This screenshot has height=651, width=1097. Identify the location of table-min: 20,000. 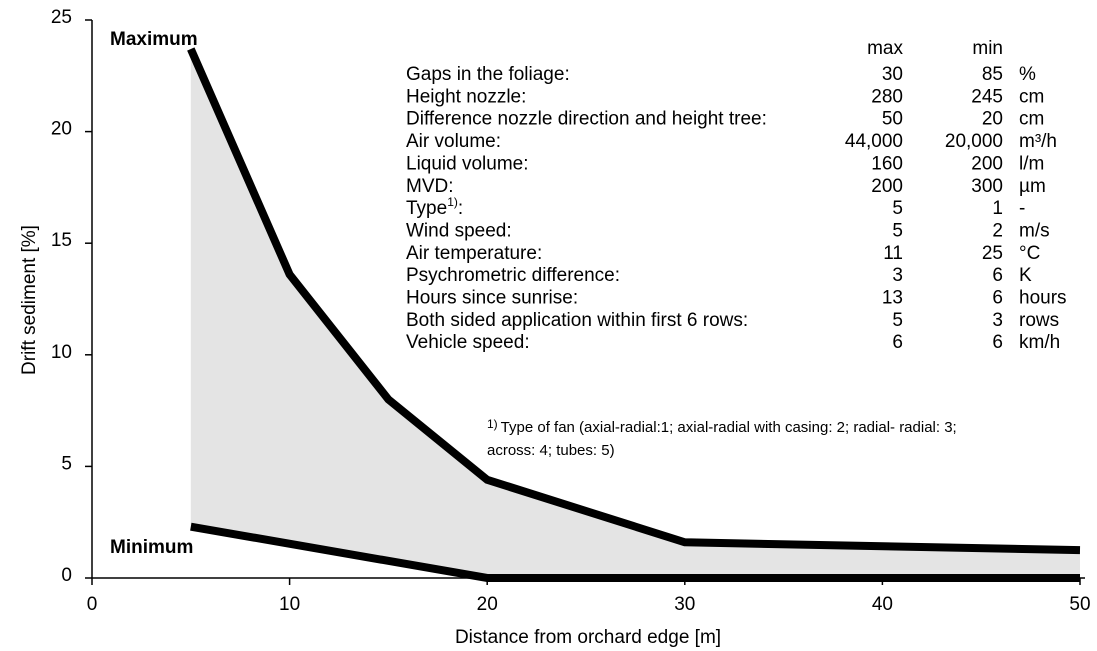
(974, 141).